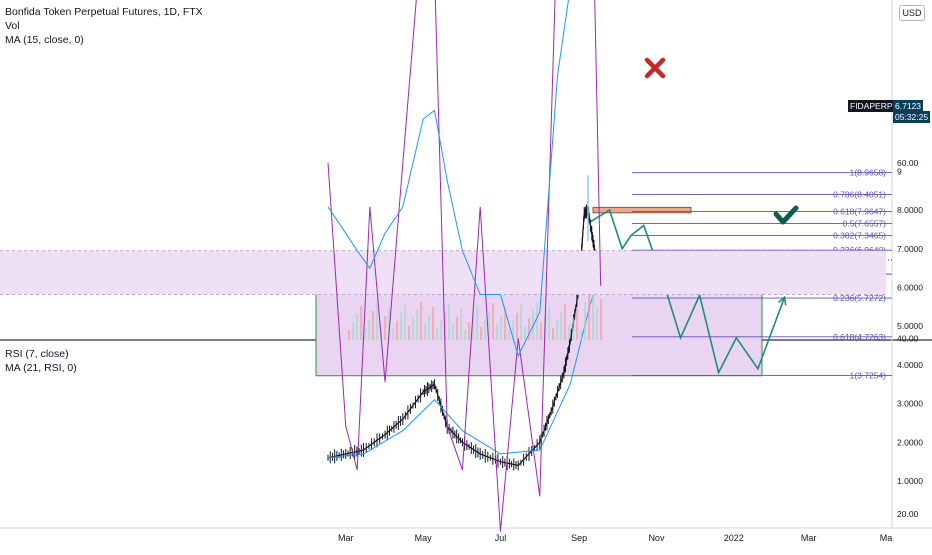 This screenshot has height=555, width=932. What do you see at coordinates (910, 365) in the screenshot?
I see `price-axis-tick: 4.0000` at bounding box center [910, 365].